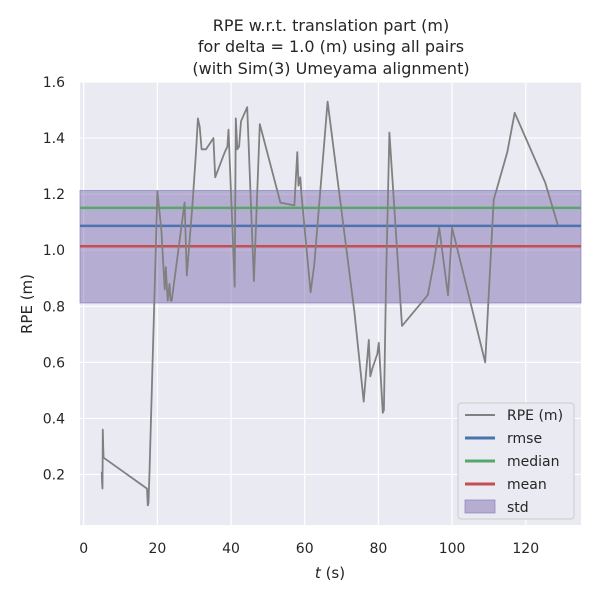 This screenshot has width=600, height=600. I want to click on x-tick-label: 20, so click(157, 549).